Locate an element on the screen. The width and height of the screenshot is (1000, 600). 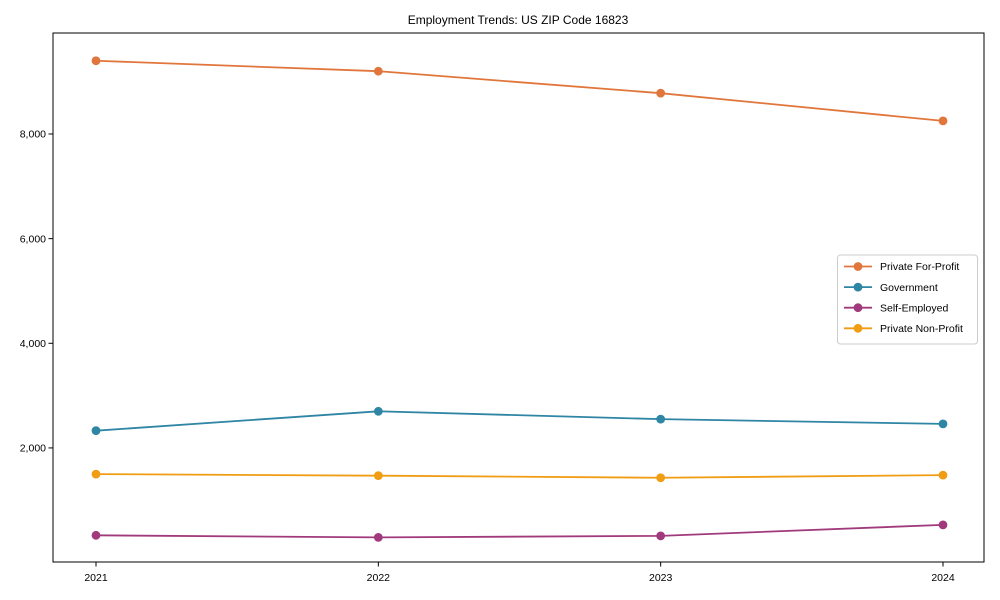
x-axis-tick-label: 2023 is located at coordinates (661, 578).